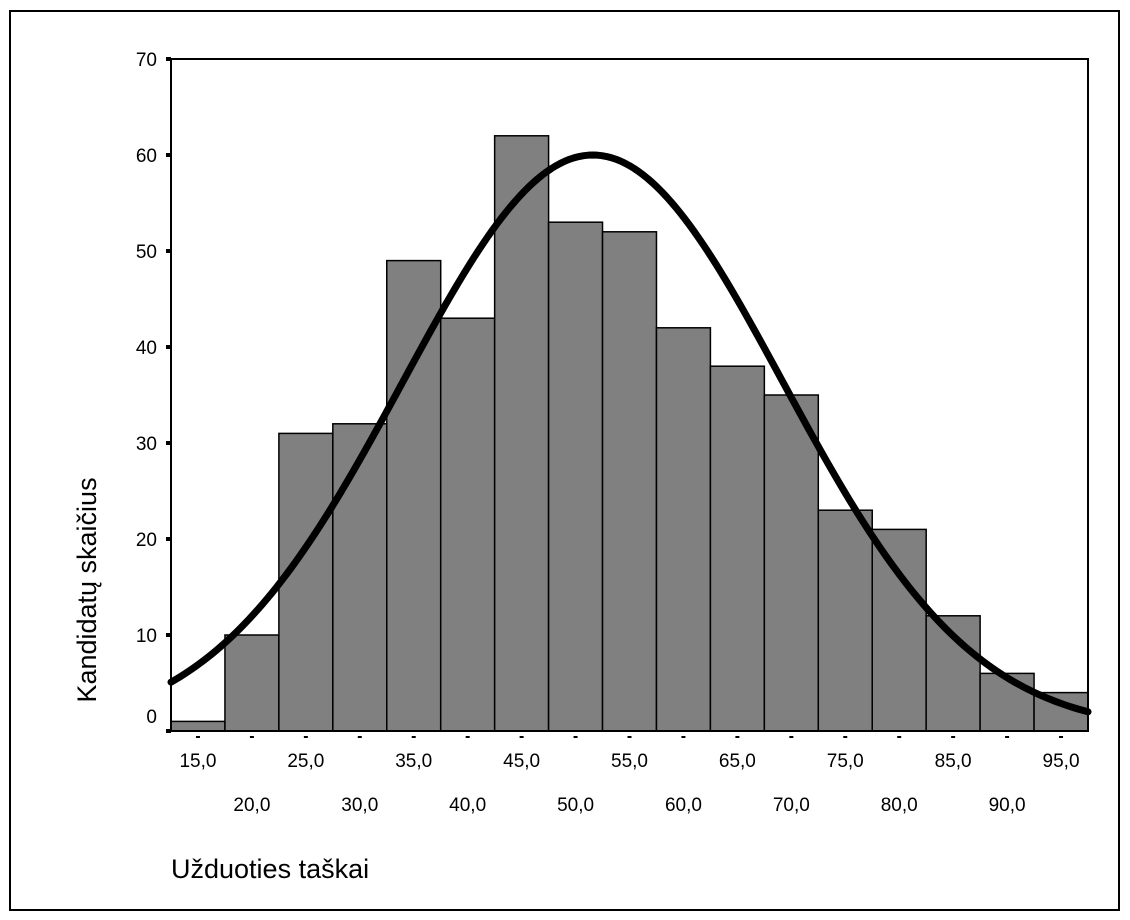 The width and height of the screenshot is (1130, 920). Describe the element at coordinates (575, 805) in the screenshot. I see `x-tick-label: 50,0` at that location.